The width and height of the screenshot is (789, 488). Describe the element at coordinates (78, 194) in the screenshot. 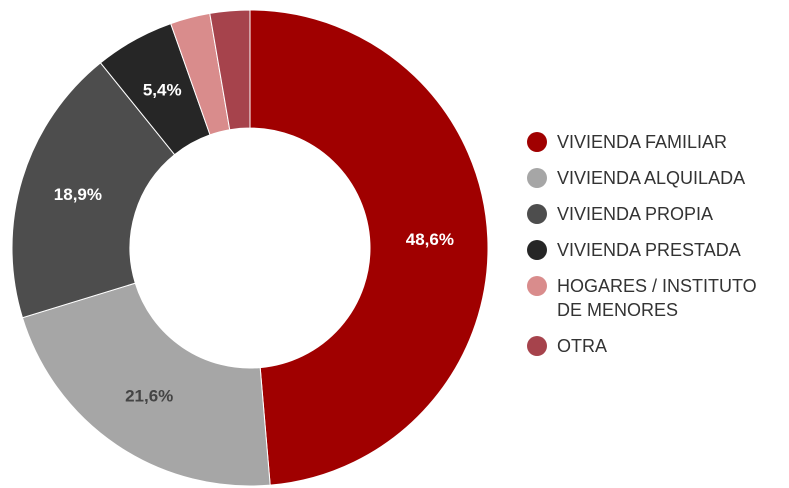

I see `data-label: 18,9%` at that location.